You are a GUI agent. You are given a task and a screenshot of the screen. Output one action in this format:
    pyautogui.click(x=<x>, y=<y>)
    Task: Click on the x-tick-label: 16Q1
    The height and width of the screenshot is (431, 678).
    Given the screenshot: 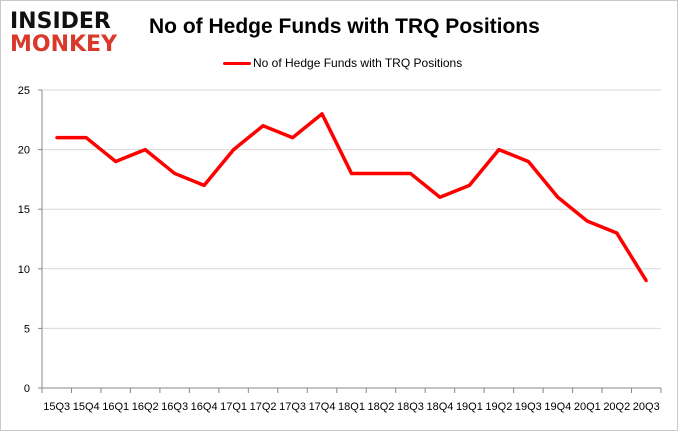 What is the action you would take?
    pyautogui.click(x=115, y=407)
    